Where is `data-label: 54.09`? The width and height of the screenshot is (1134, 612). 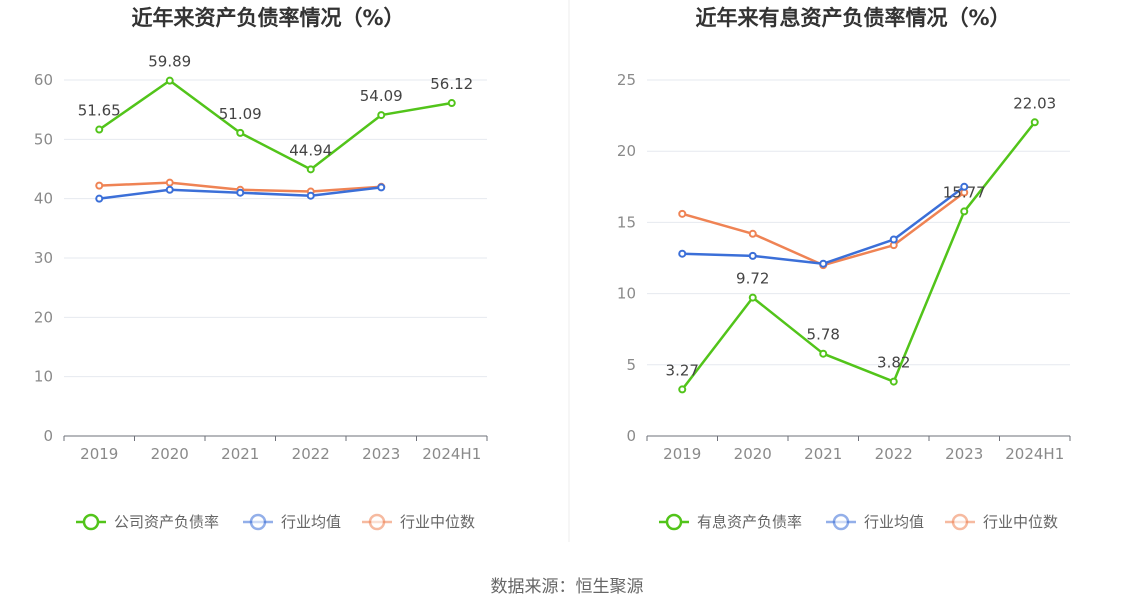
data-label: 54.09 is located at coordinates (381, 96).